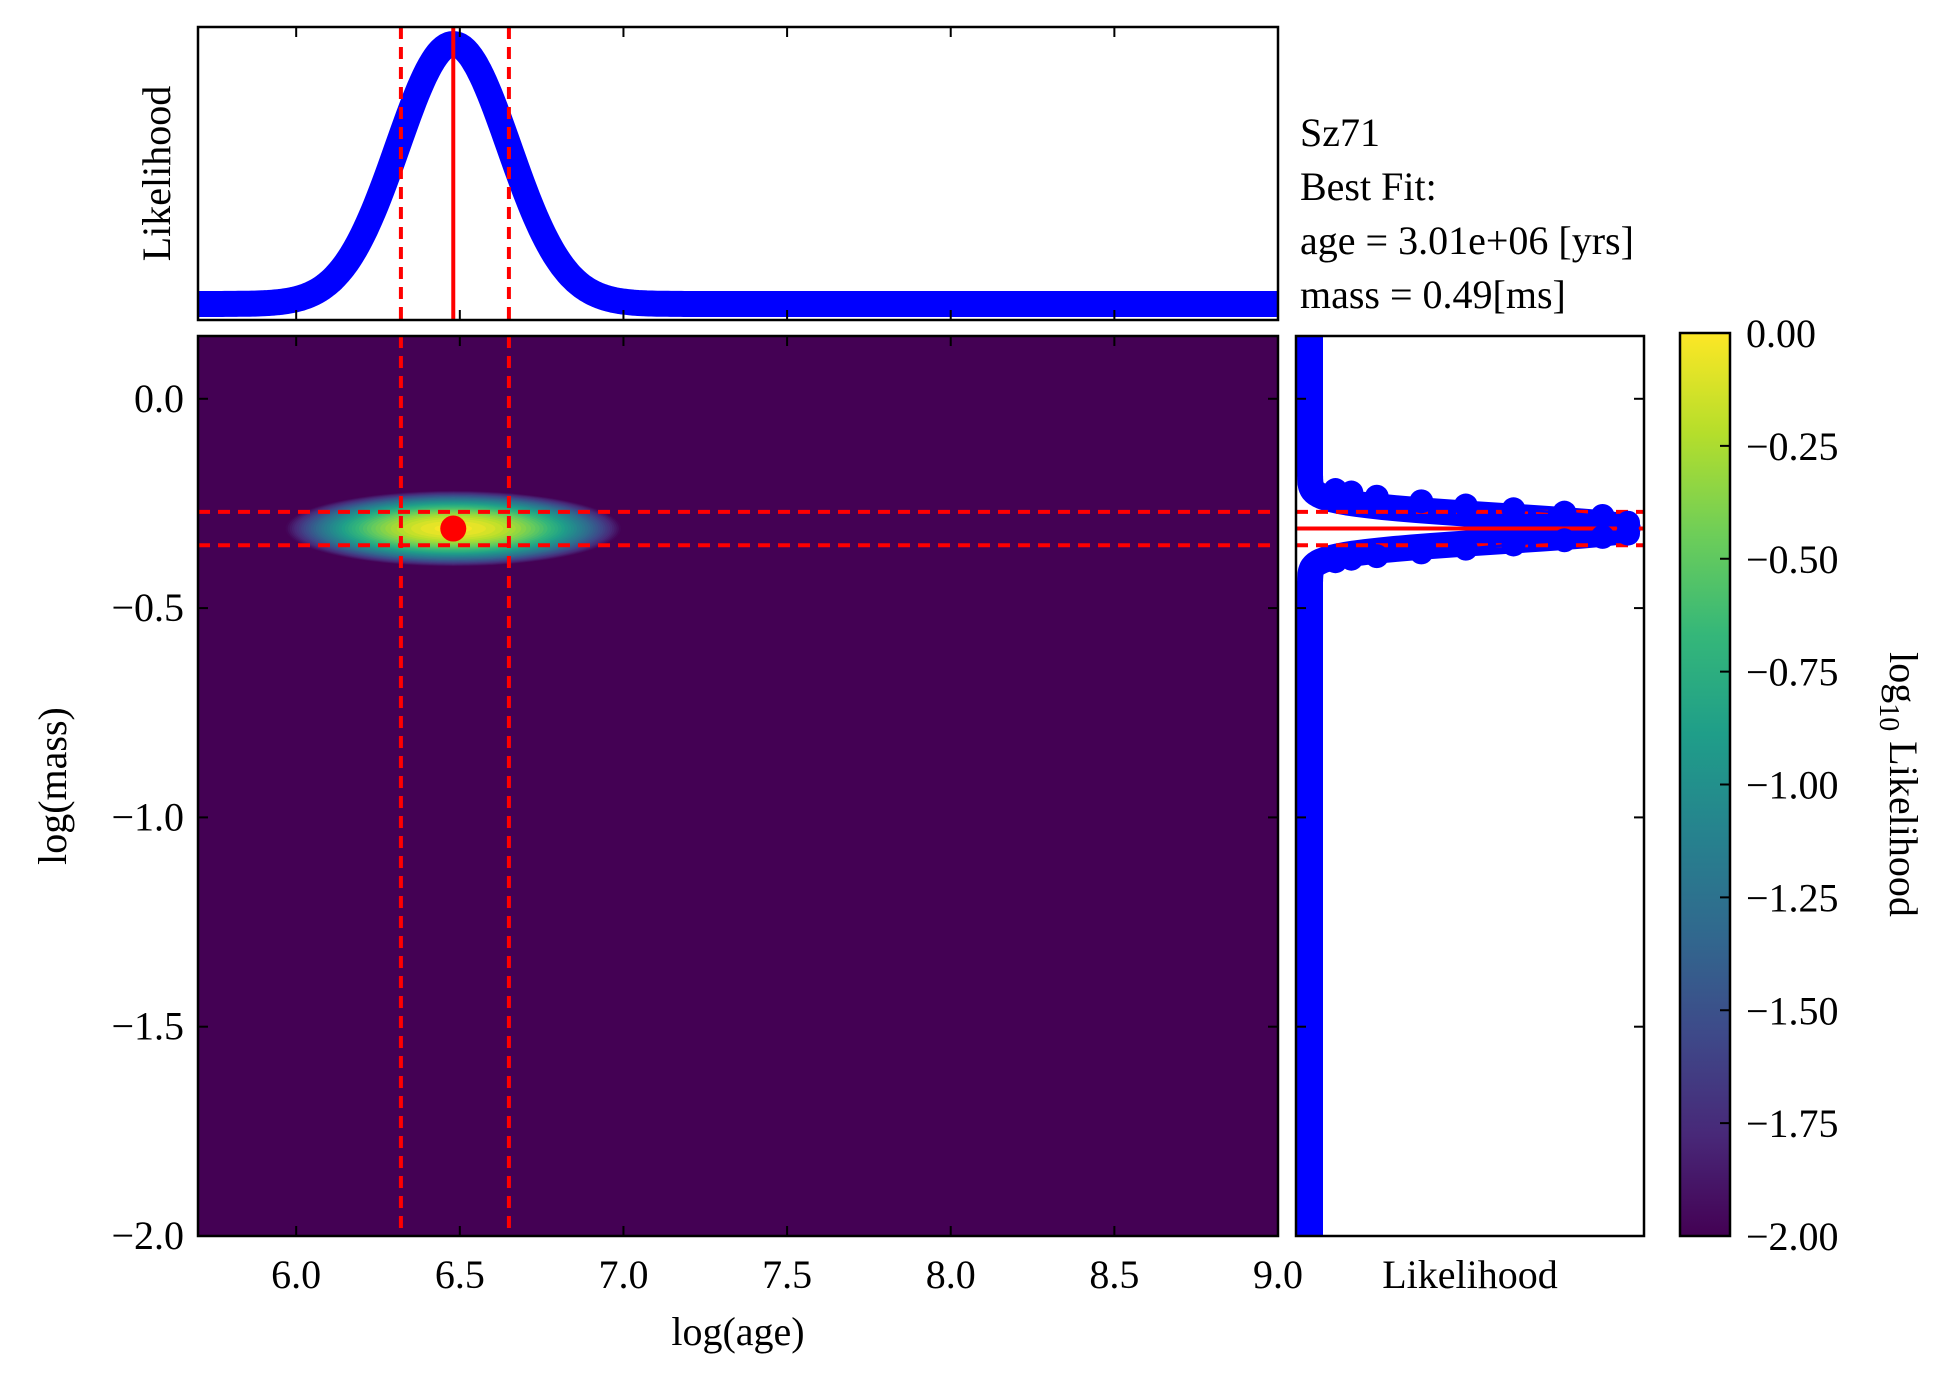 Image resolution: width=1950 pixels, height=1381 pixels. Describe the element at coordinates (1792, 446) in the screenshot. I see `colorbar-tick-label: −0.25` at that location.